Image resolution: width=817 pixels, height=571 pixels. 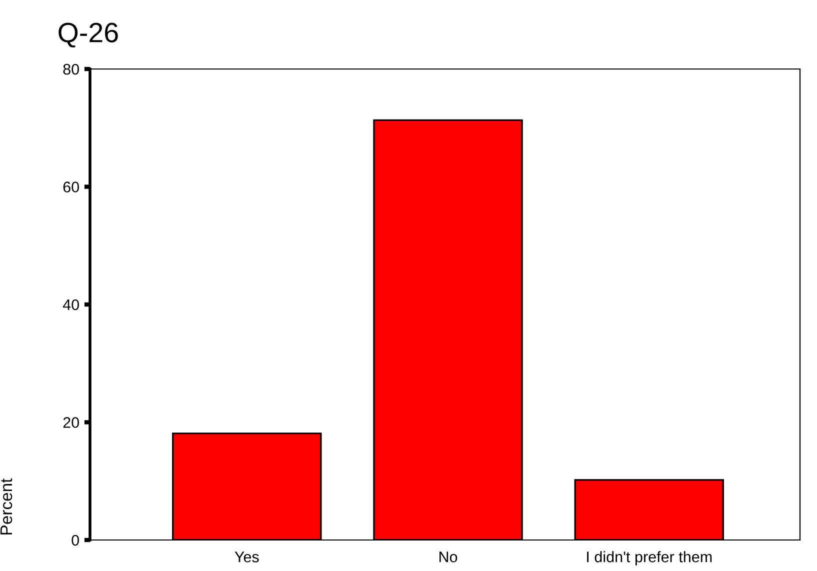 What do you see at coordinates (75, 540) in the screenshot?
I see `y-tick-label: 0` at bounding box center [75, 540].